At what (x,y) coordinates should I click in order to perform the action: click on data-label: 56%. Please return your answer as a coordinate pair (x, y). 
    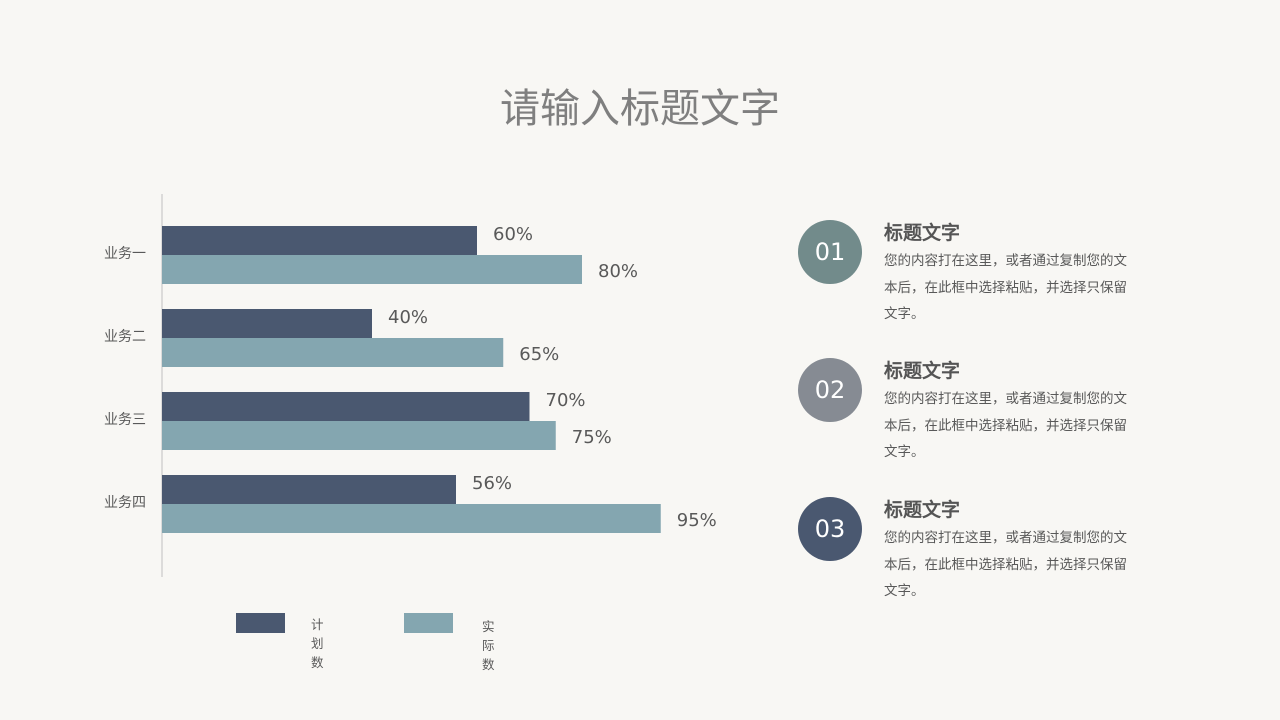
    Looking at the image, I should click on (492, 483).